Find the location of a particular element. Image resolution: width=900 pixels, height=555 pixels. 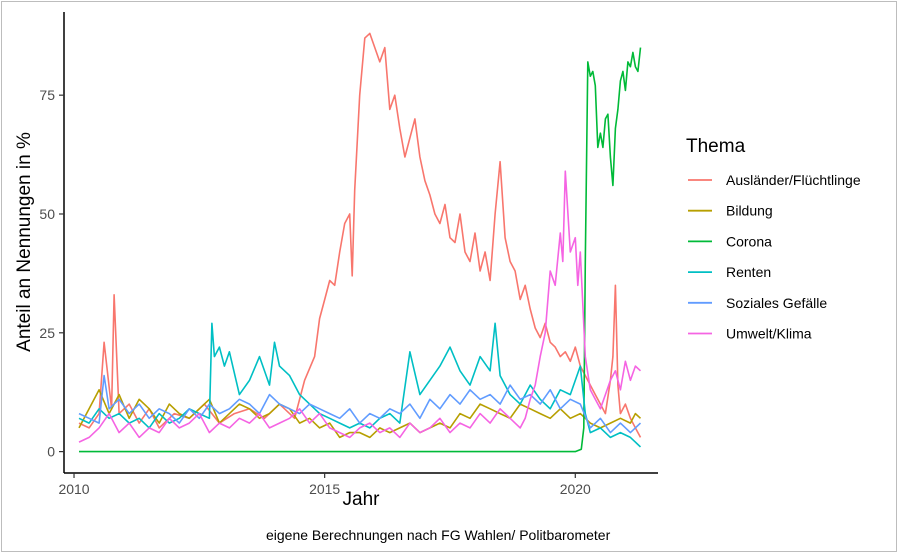

series-line-renten is located at coordinates (360, 385).